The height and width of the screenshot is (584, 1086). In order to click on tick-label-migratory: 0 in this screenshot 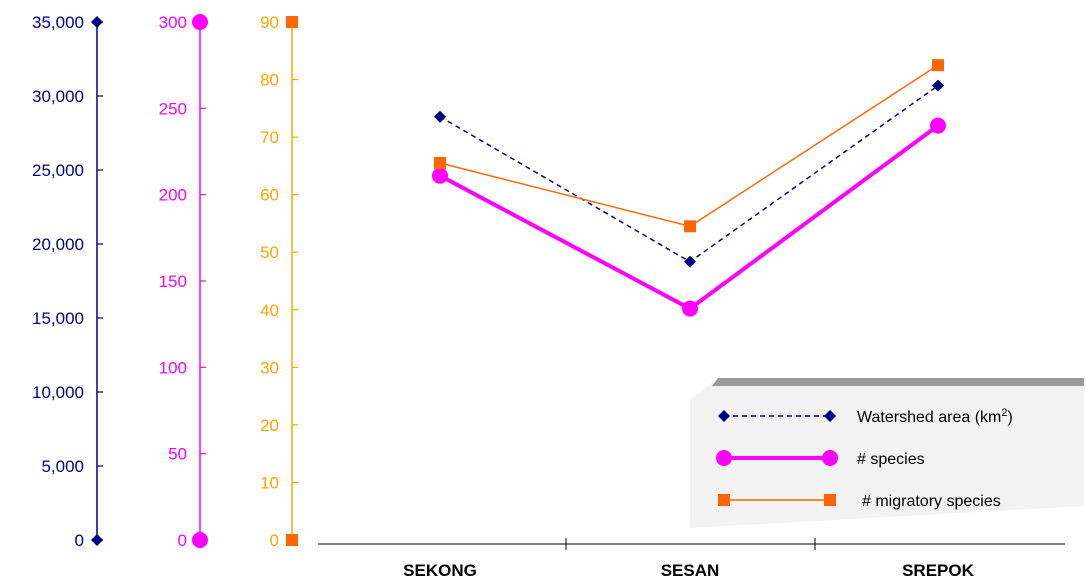, I will do `click(274, 540)`.